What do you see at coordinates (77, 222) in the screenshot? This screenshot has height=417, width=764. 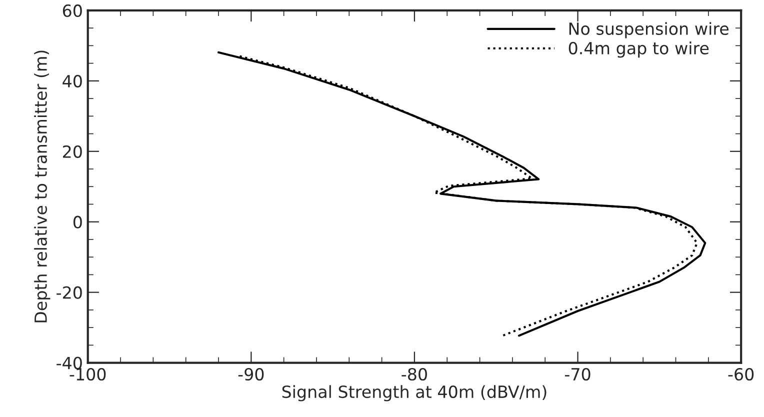 I see `y-tick-label: 0` at bounding box center [77, 222].